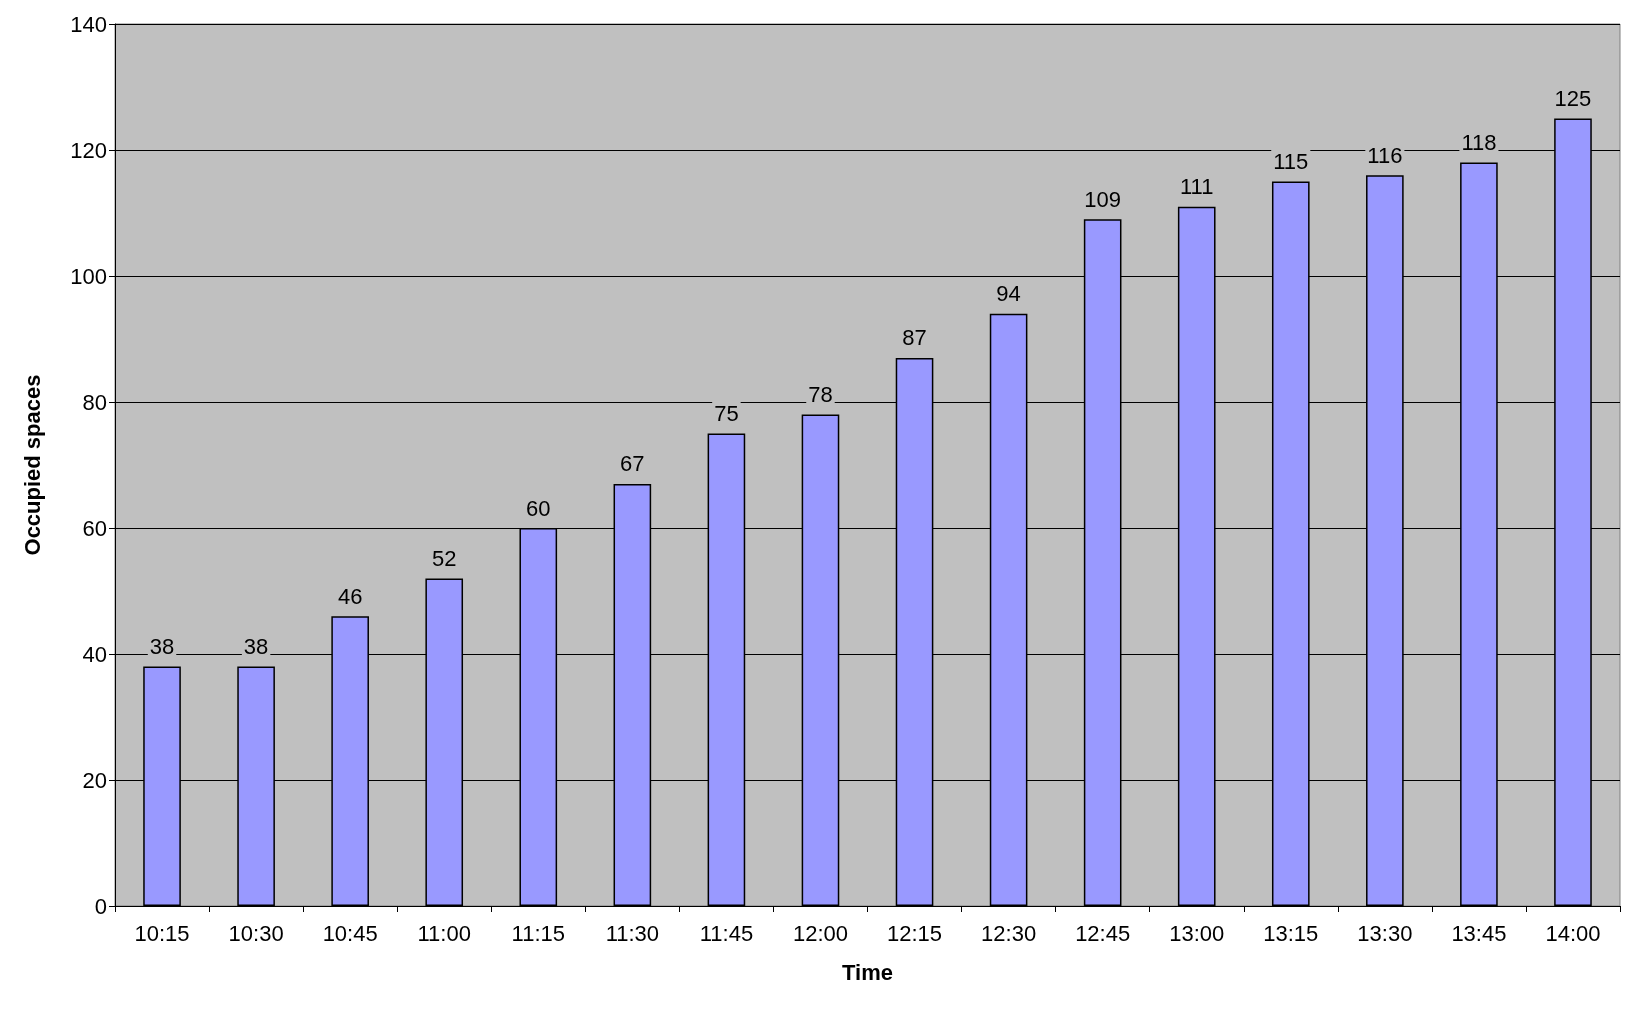 Image resolution: width=1632 pixels, height=1009 pixels. I want to click on data-label: 52, so click(444, 558).